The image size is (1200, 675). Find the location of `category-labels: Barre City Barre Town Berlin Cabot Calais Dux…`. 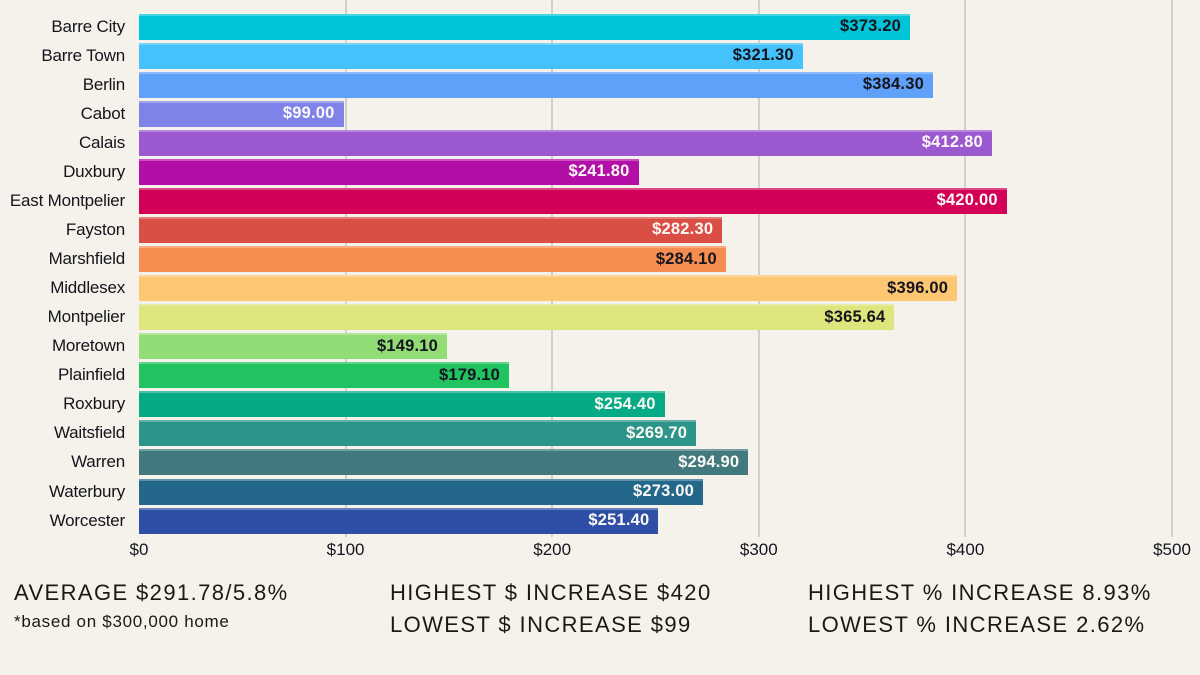

category-labels: Barre City Barre Town Berlin Cabot Calais Dux… is located at coordinates (69, 268).